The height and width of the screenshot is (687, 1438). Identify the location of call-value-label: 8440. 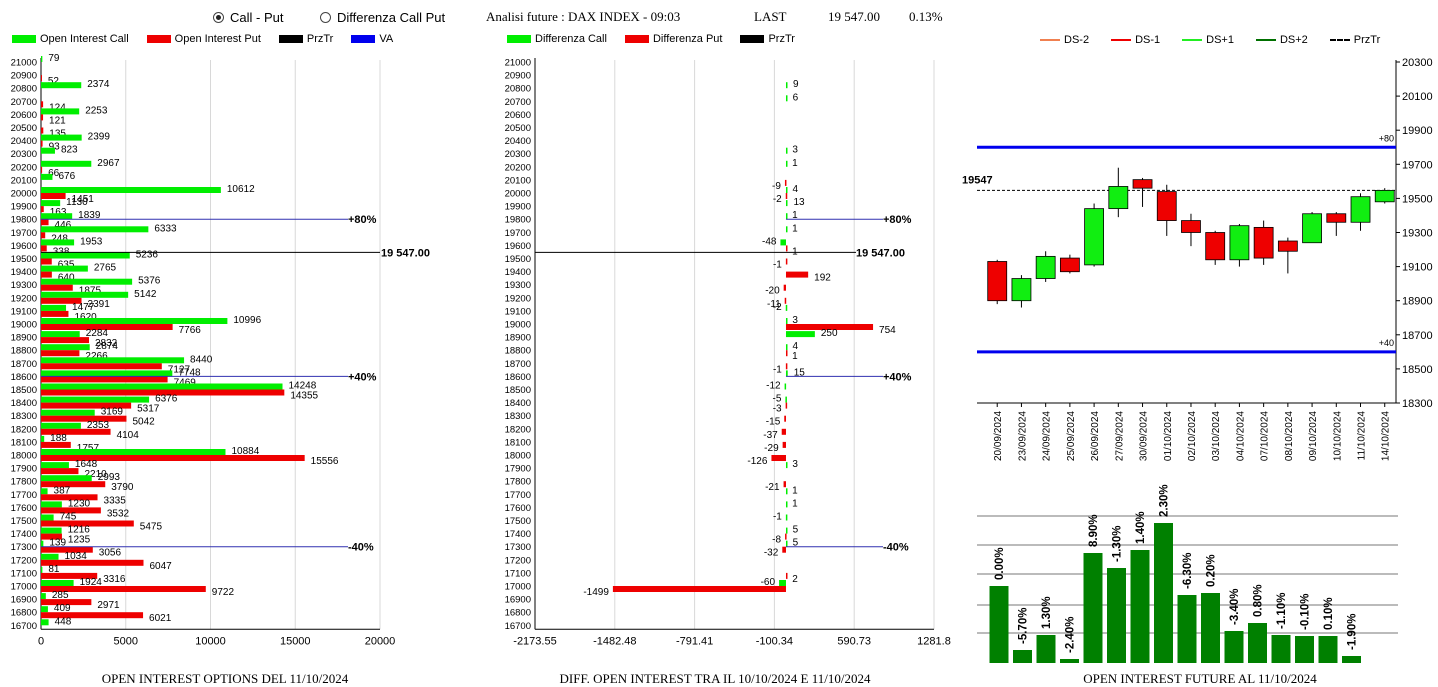
(201, 359).